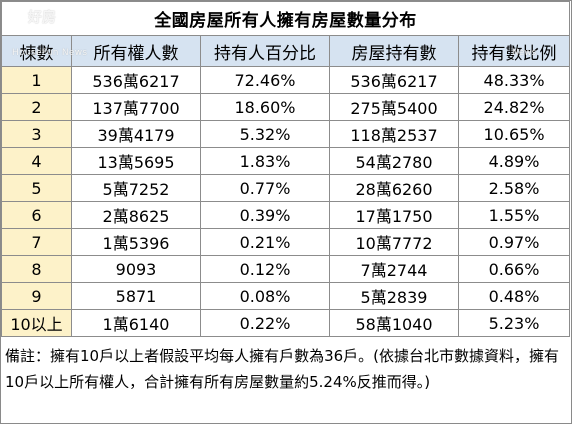 This screenshot has height=424, width=572. I want to click on row-label-cell: 6, so click(36, 215).